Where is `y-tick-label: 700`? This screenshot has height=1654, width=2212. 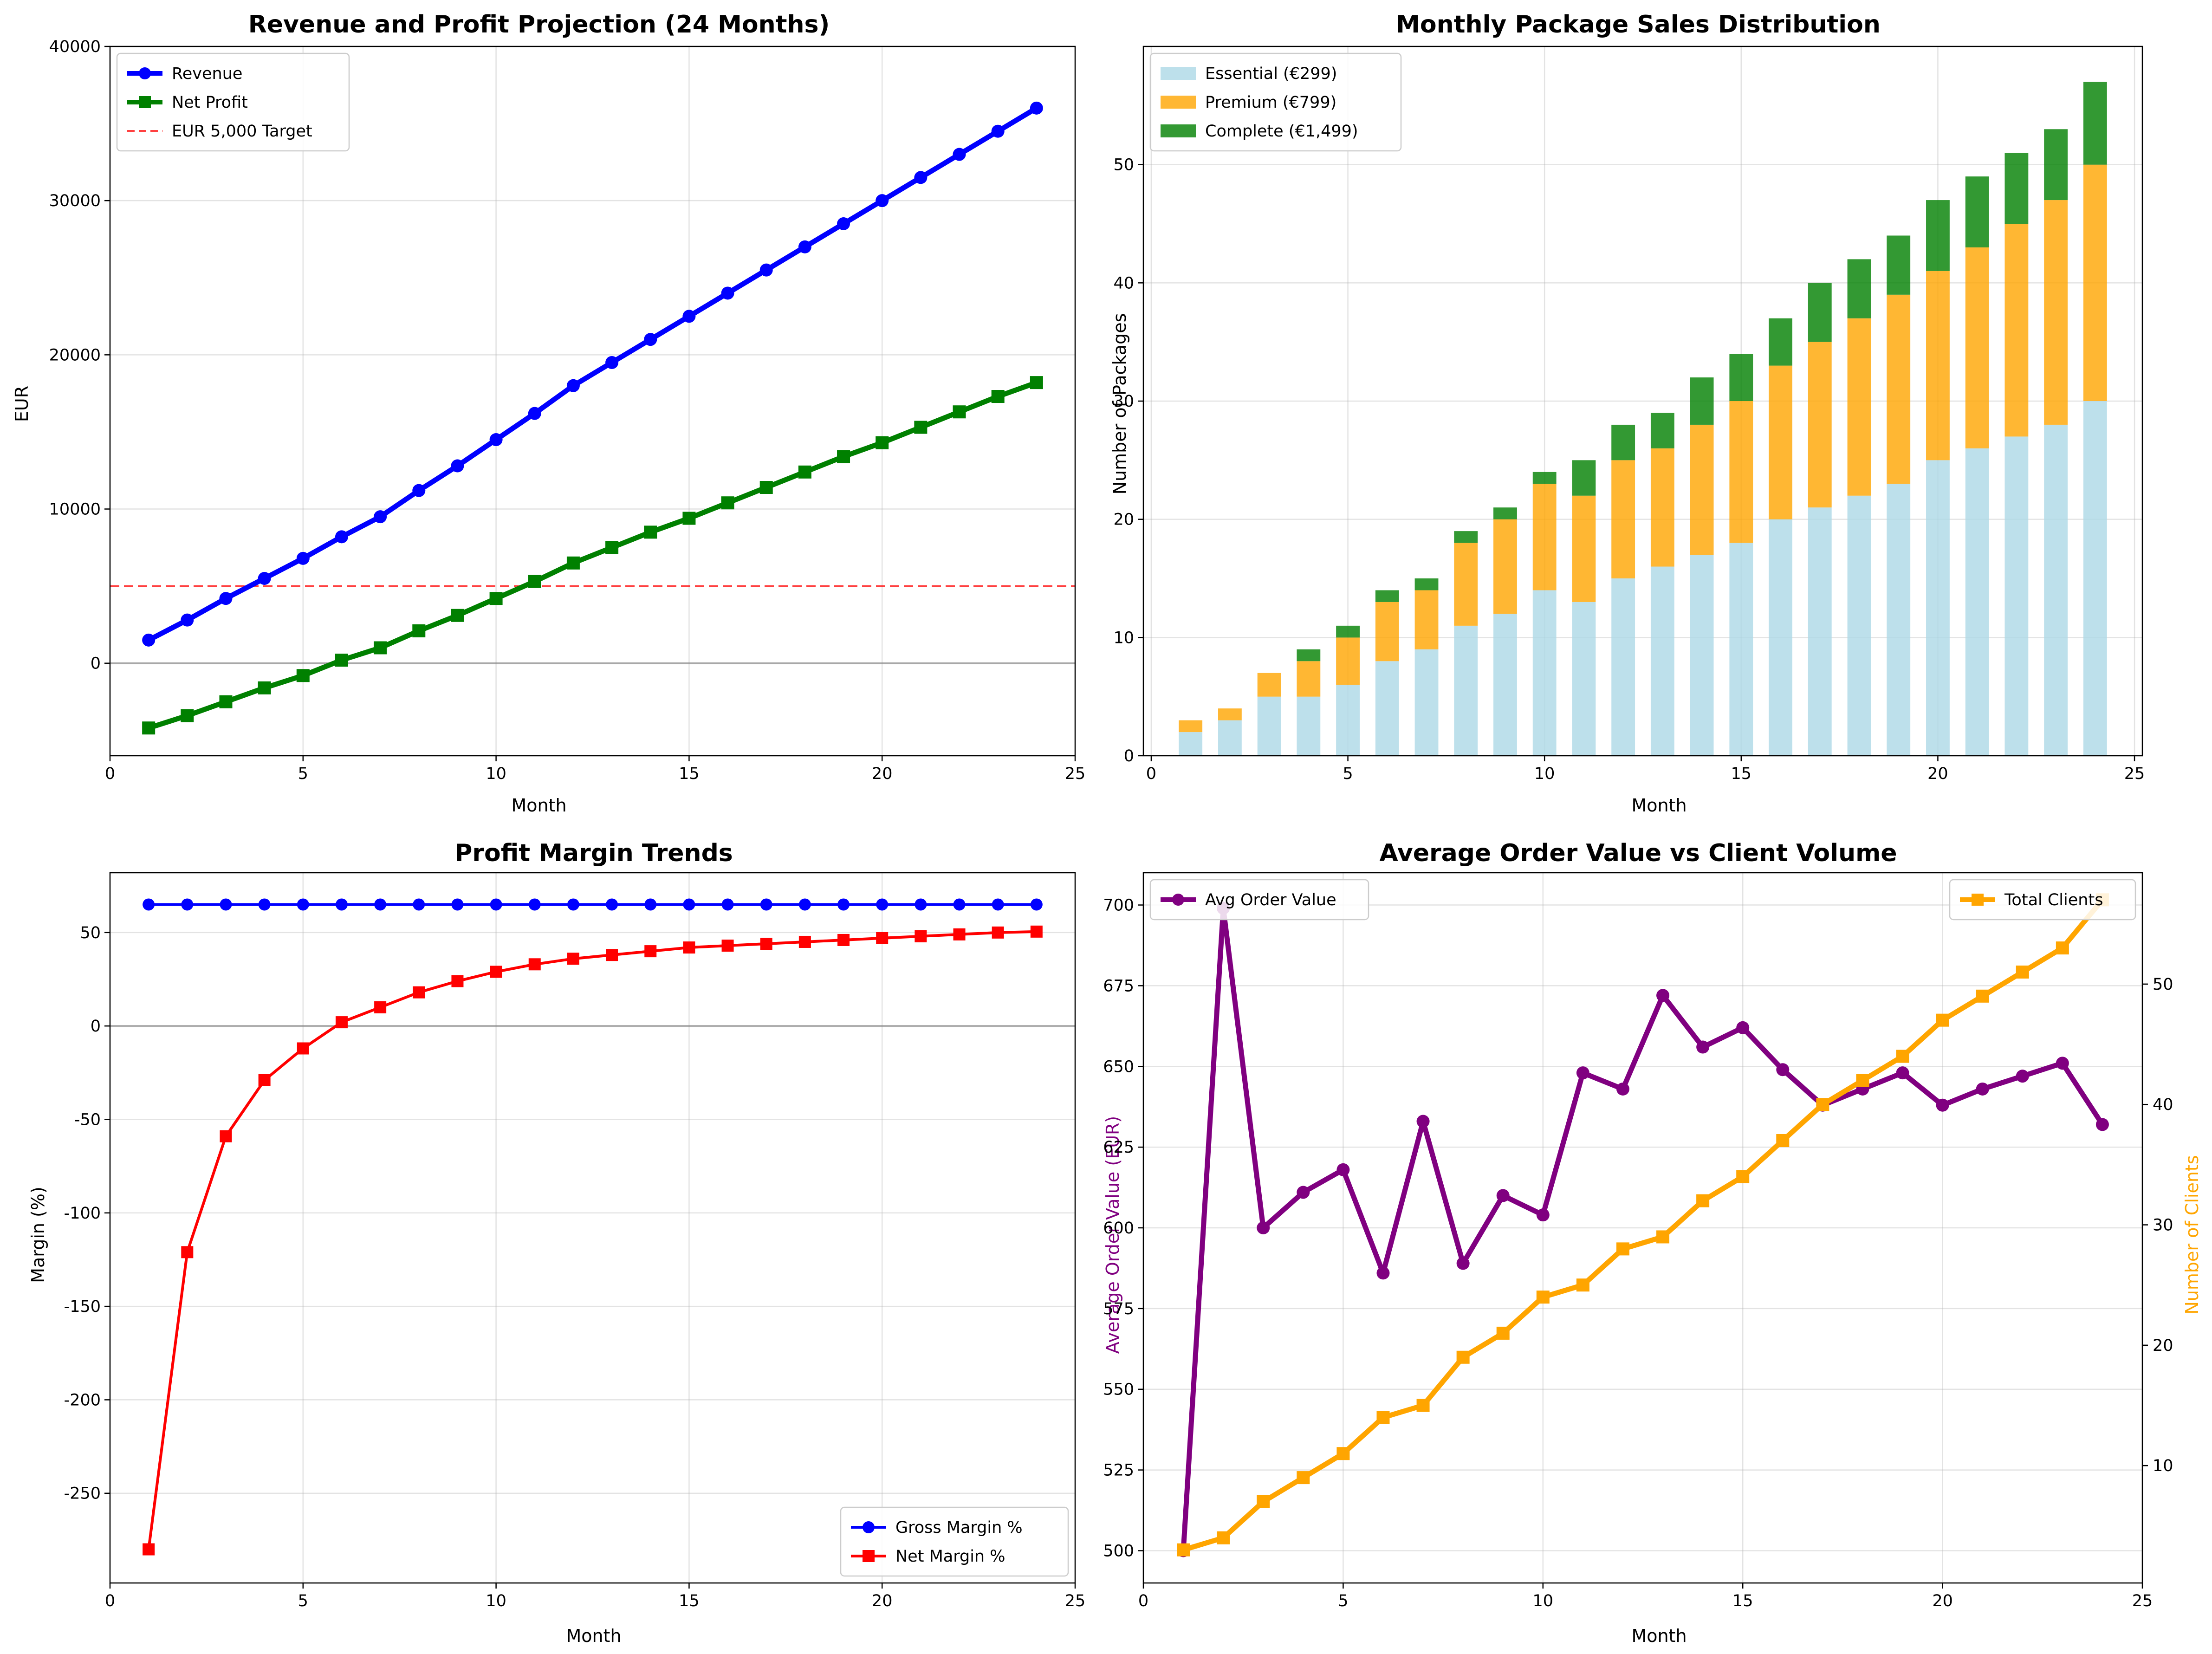
y-tick-label: 700 is located at coordinates (1118, 905).